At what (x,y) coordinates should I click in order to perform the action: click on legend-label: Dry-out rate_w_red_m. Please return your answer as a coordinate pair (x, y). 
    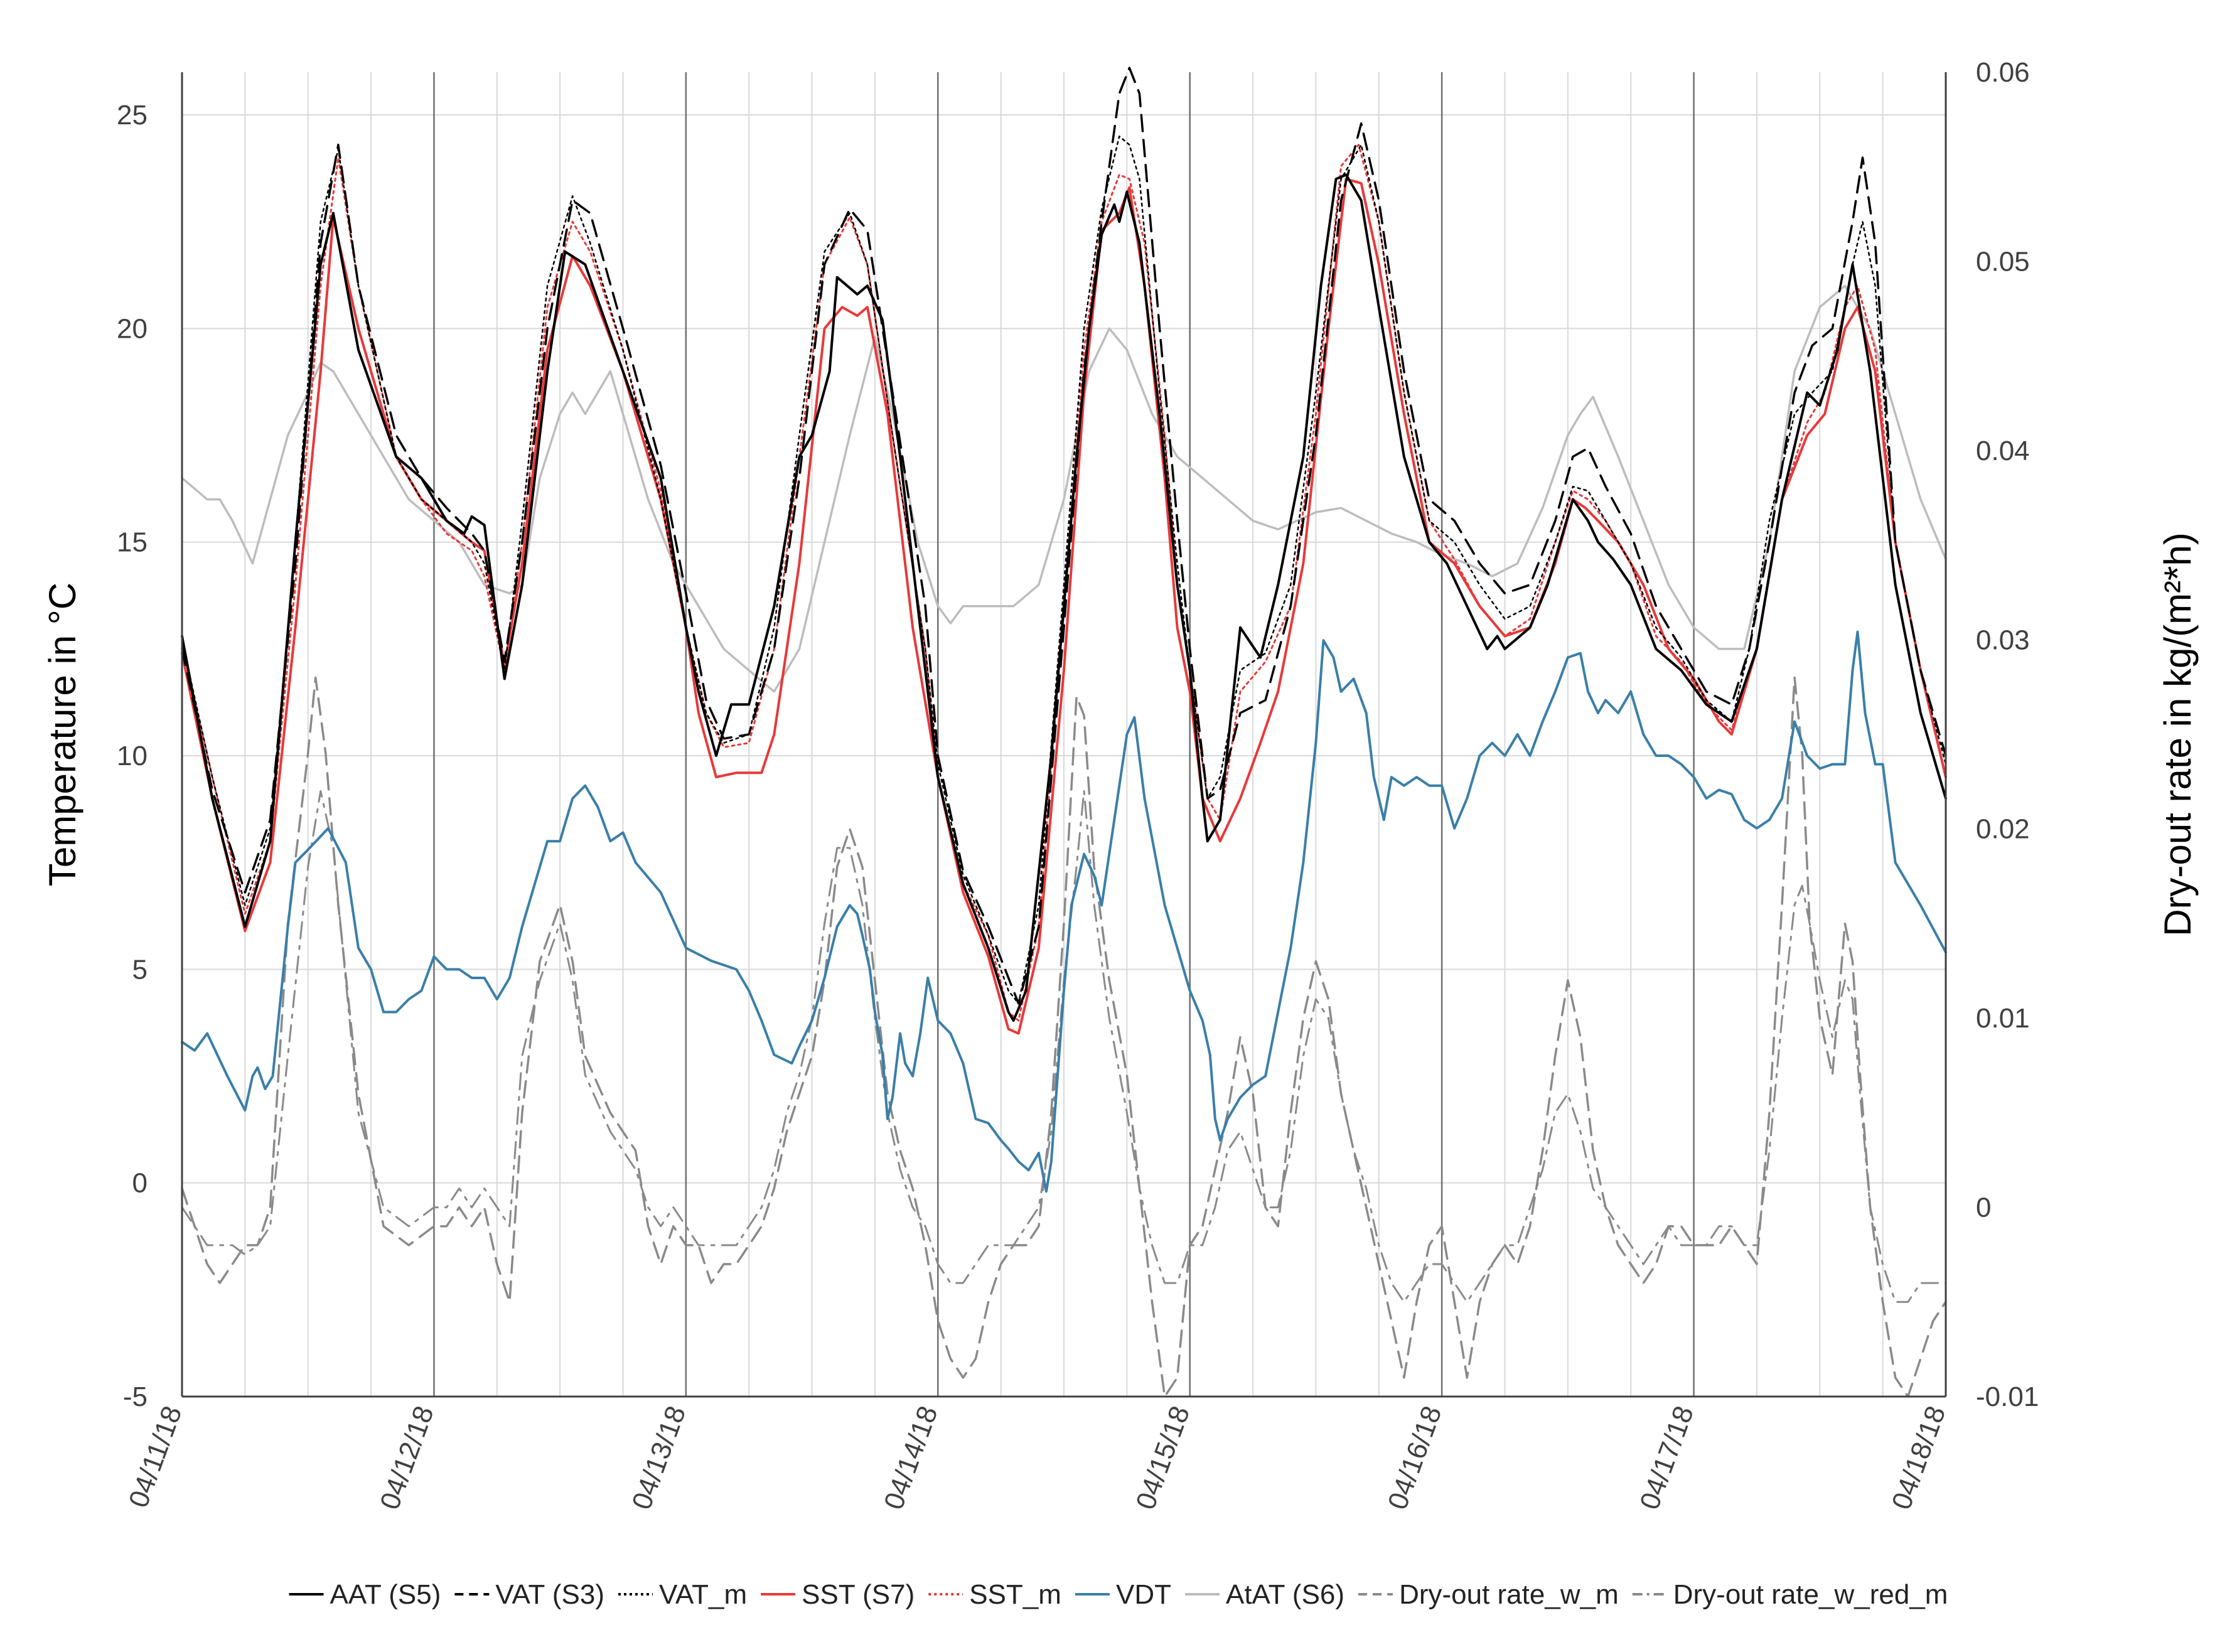
    Looking at the image, I should click on (1811, 1594).